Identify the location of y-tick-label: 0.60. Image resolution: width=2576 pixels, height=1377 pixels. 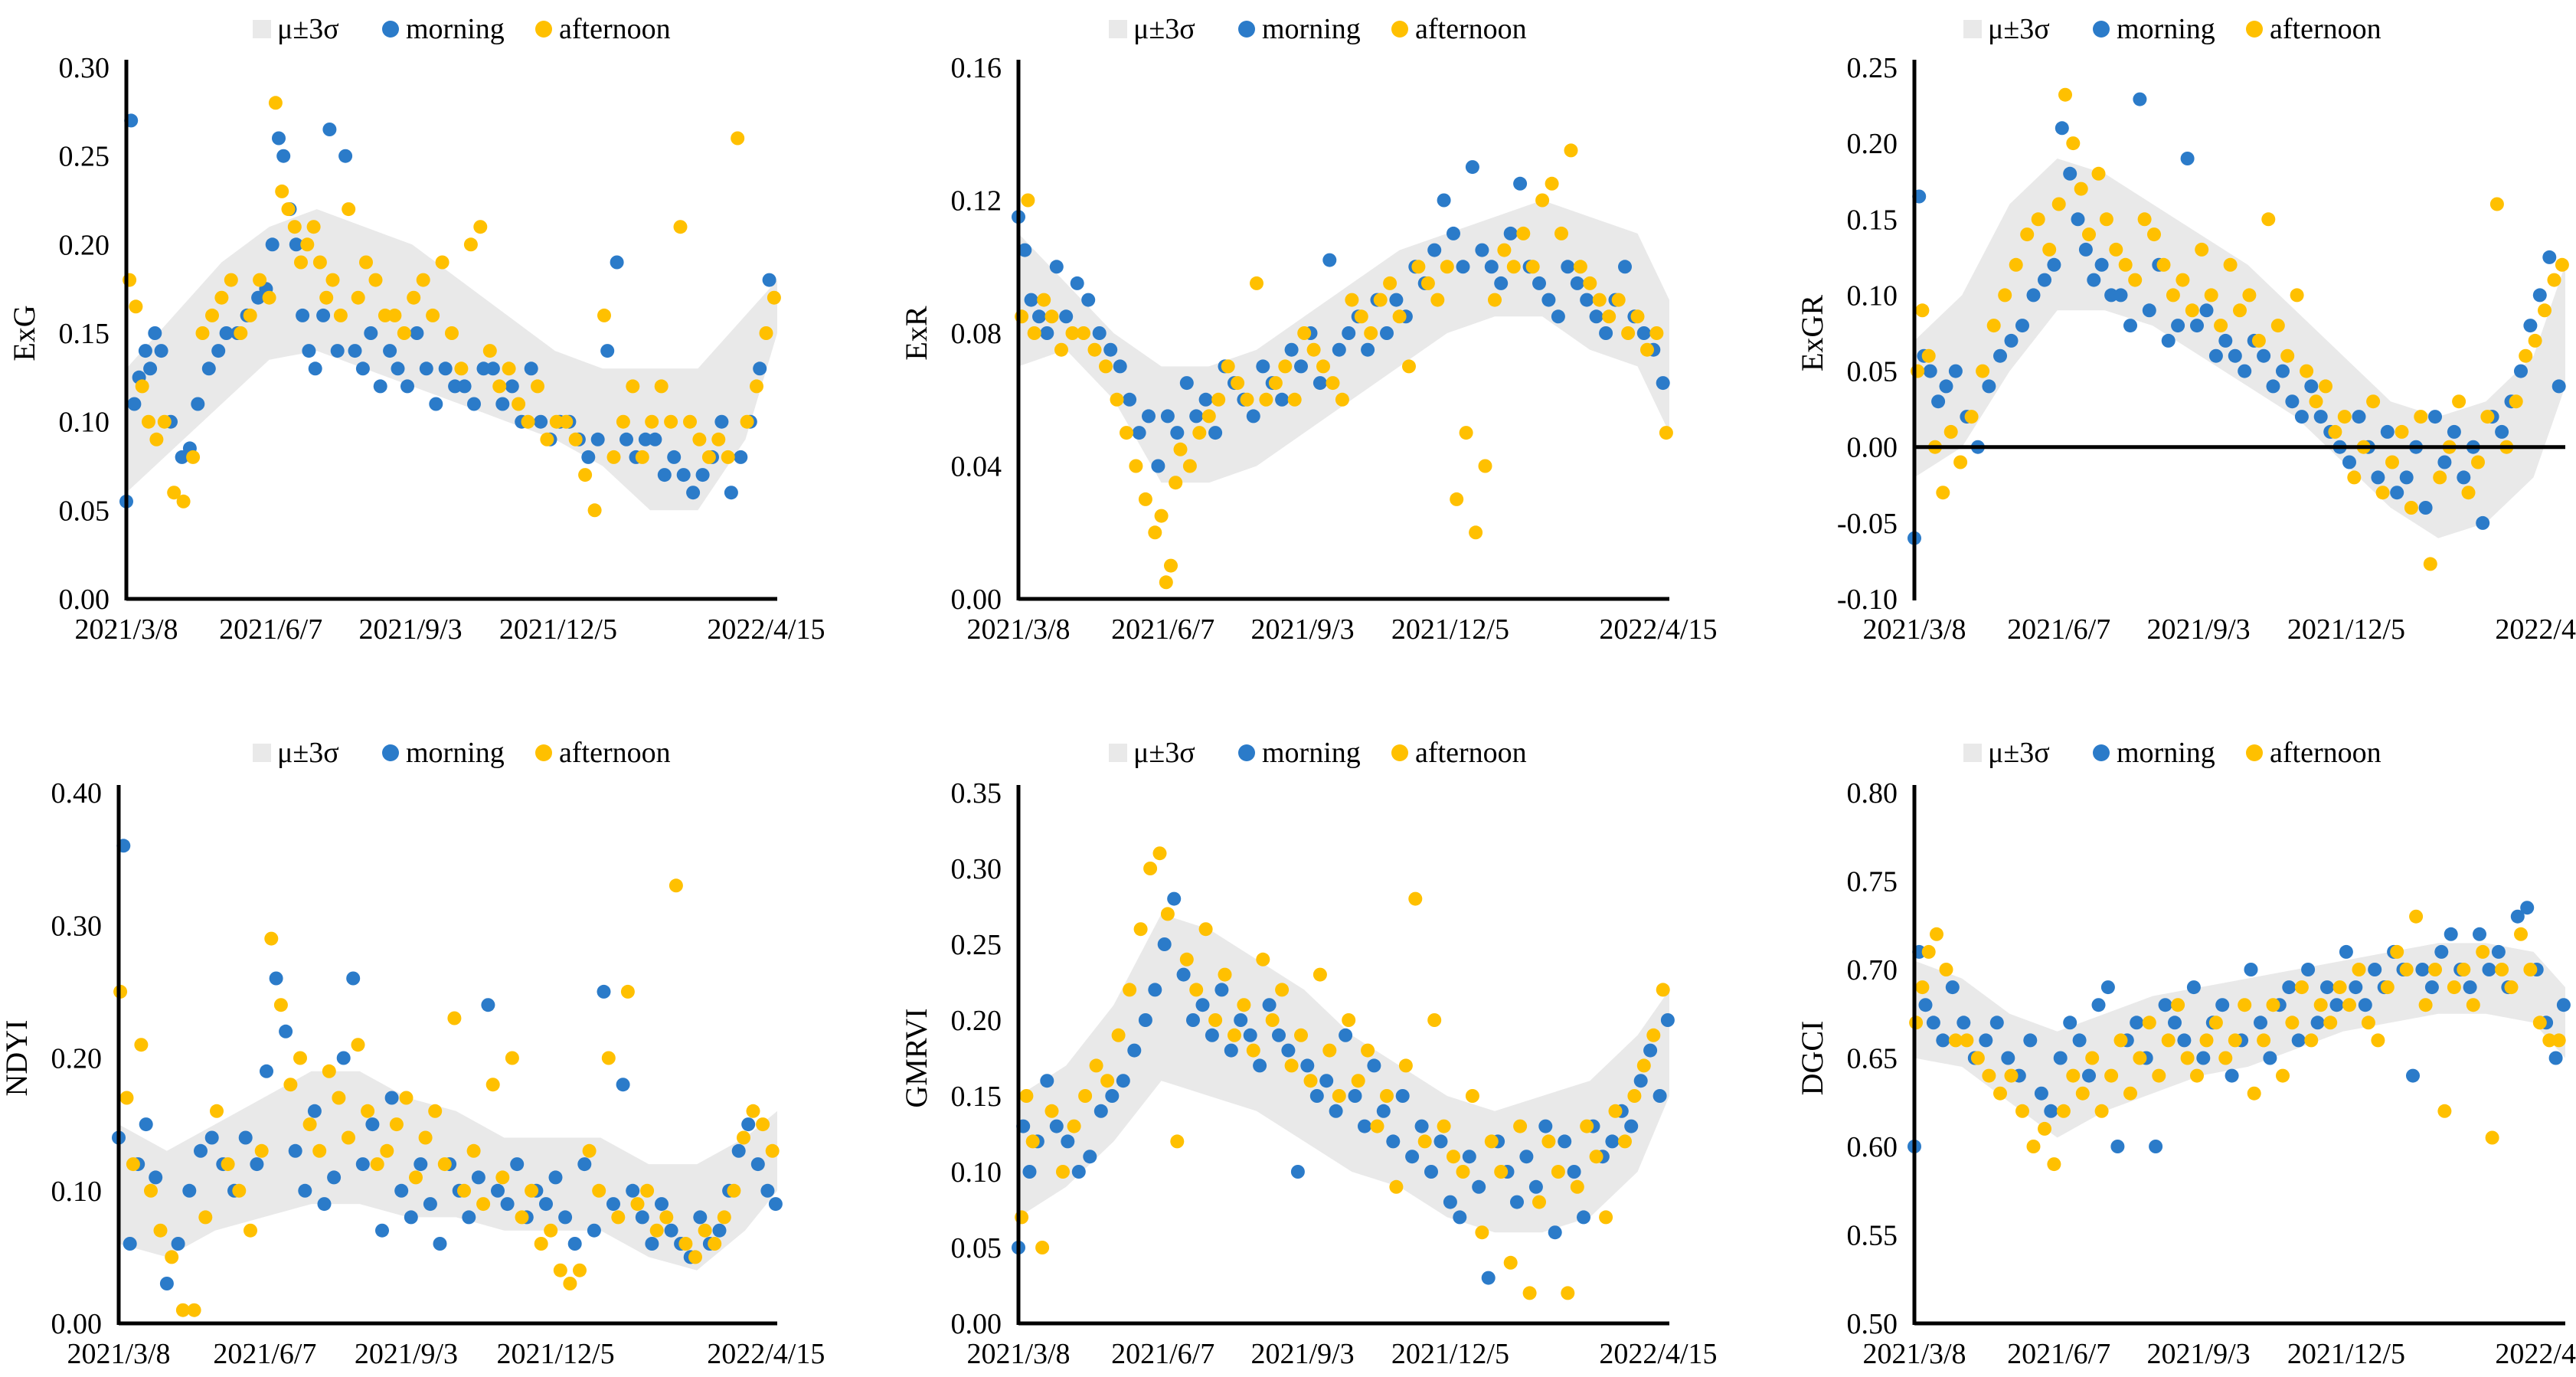
(1872, 1147).